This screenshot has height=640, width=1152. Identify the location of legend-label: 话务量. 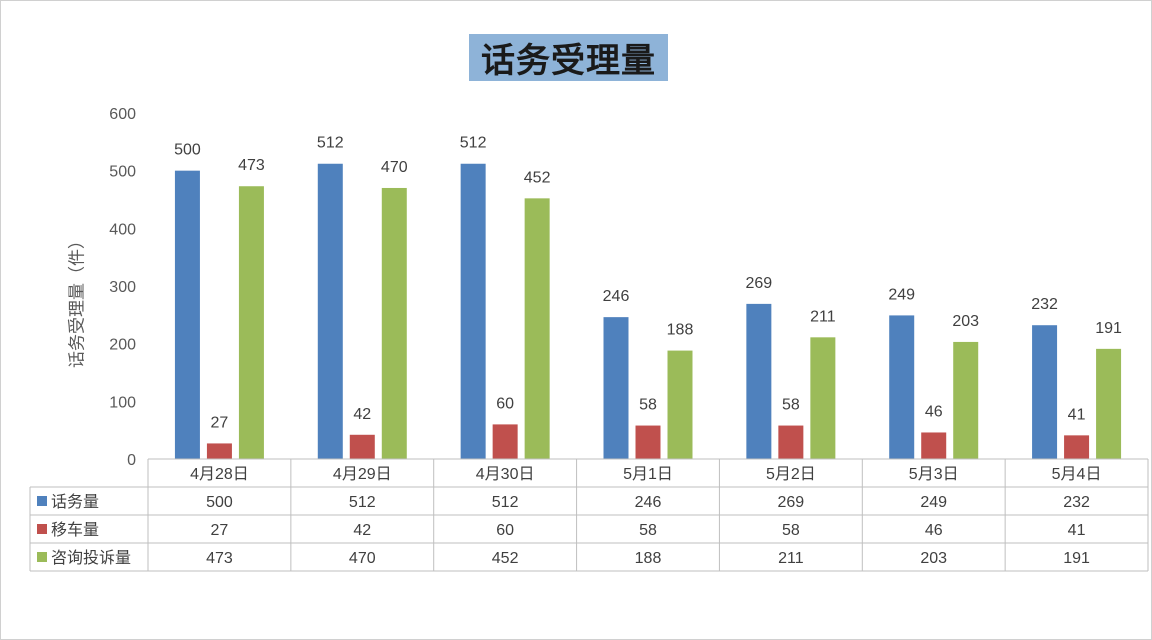
(75, 502).